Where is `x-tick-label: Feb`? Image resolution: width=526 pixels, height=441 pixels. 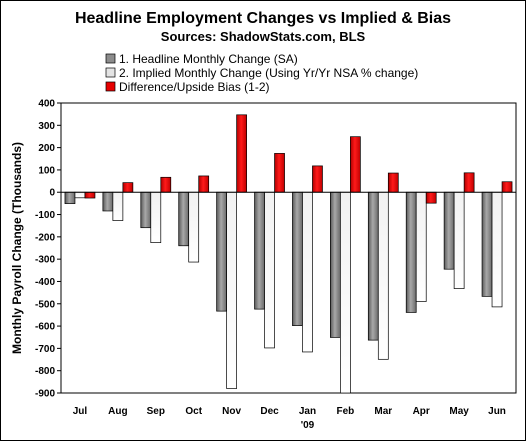 x-tick-label: Feb is located at coordinates (345, 411).